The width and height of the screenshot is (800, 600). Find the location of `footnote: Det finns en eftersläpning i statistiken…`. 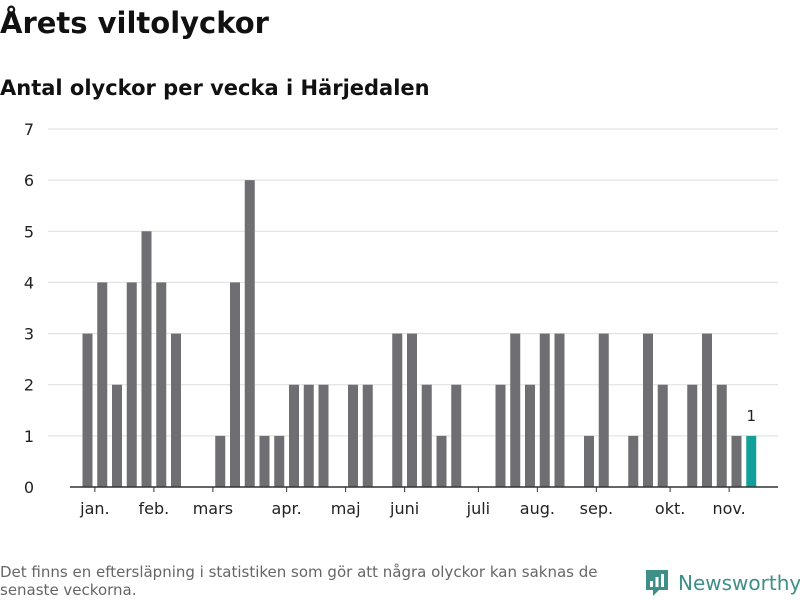

footnote: Det finns en eftersläpning i statistiken… is located at coordinates (299, 581).